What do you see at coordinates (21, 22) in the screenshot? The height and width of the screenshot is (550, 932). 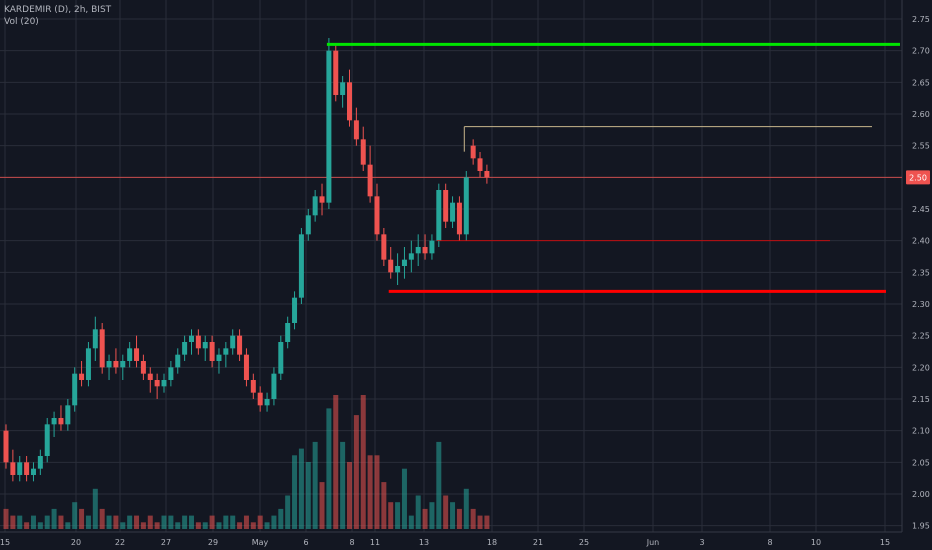 I see `volume-indicator-label: Vol (20)` at bounding box center [21, 22].